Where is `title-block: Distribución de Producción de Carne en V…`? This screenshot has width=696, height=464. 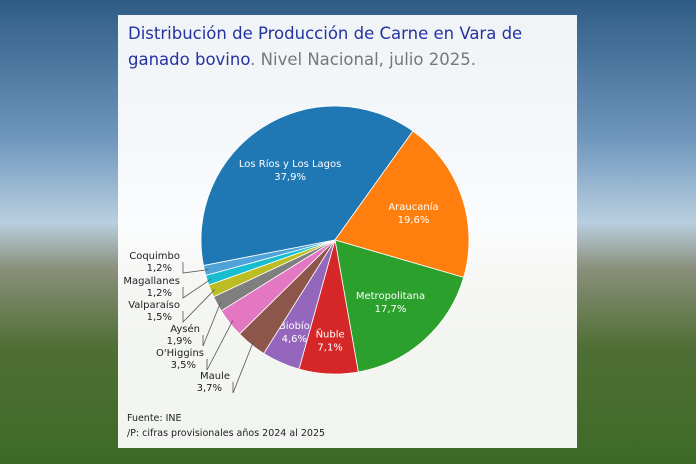 title-block: Distribución de Producción de Carne en V… is located at coordinates (350, 47).